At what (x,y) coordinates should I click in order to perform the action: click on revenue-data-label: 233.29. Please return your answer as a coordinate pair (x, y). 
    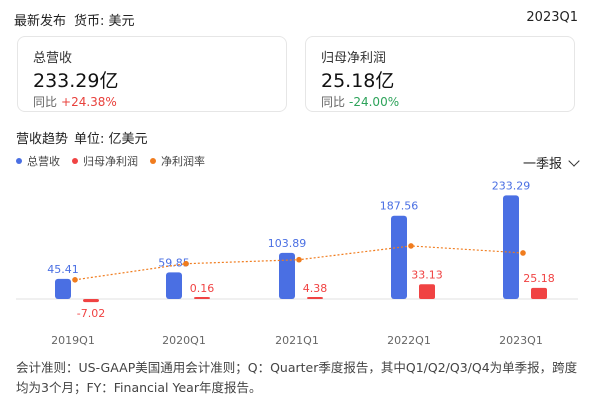
    Looking at the image, I should click on (511, 185).